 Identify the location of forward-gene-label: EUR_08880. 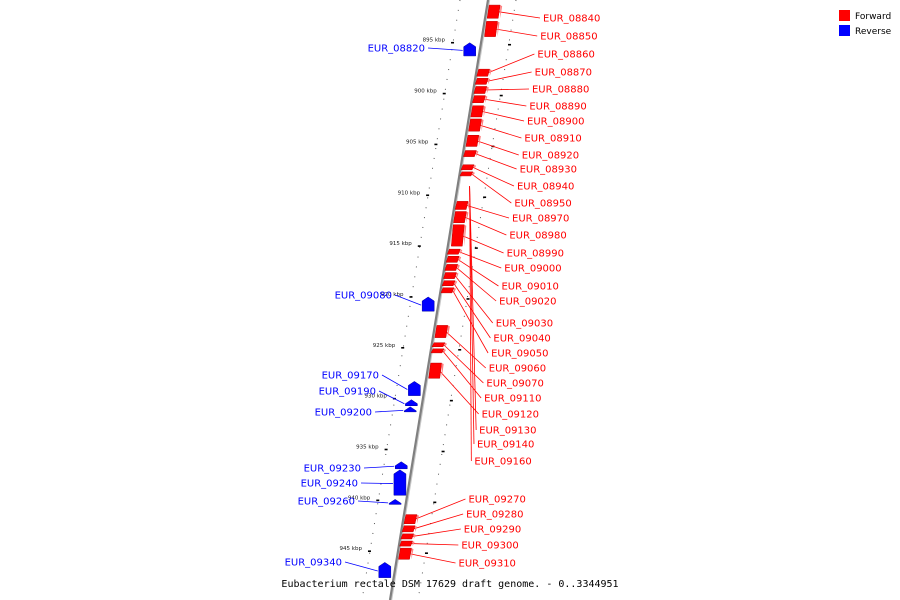
(560, 90).